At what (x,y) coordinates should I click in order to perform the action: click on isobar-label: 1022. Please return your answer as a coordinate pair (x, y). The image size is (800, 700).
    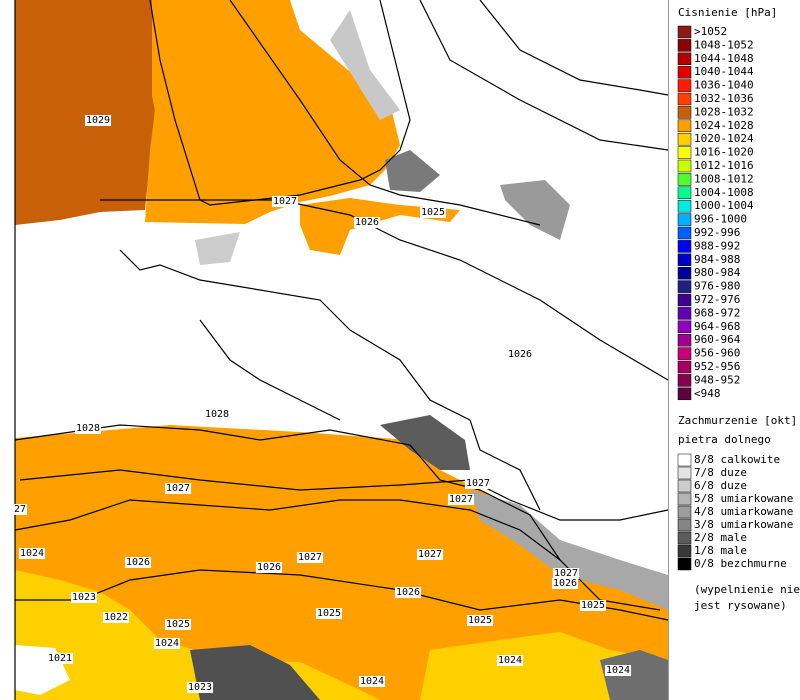
    Looking at the image, I should click on (116, 617).